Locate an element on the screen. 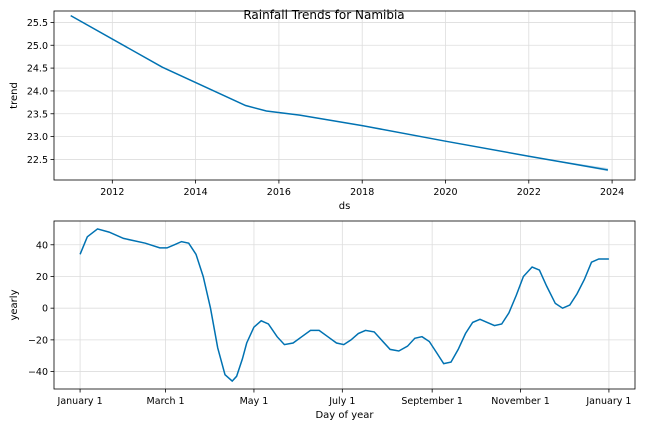 The width and height of the screenshot is (648, 432). x-tick-label: 2012 is located at coordinates (112, 192).